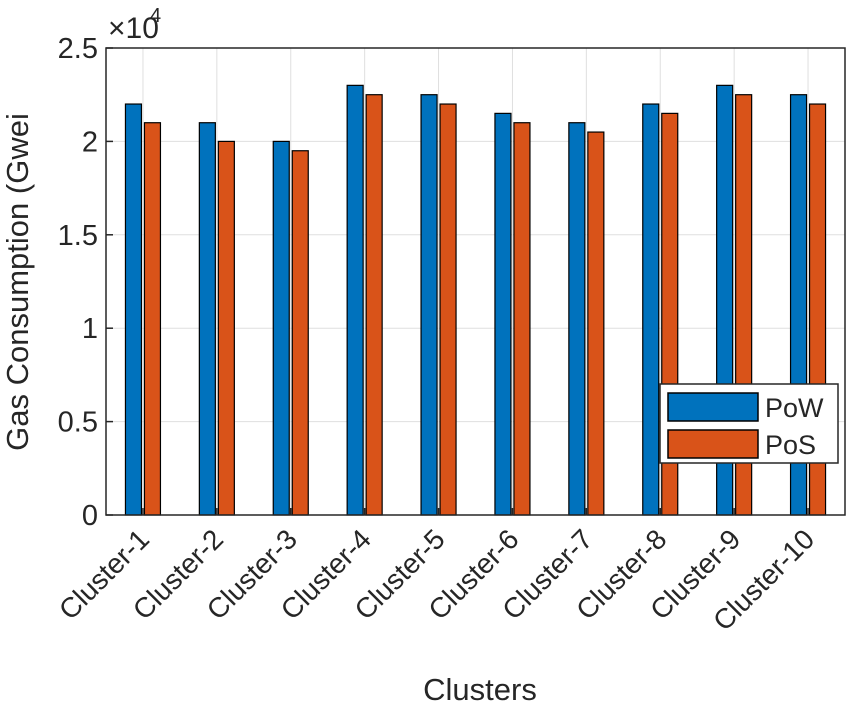  Describe the element at coordinates (90, 142) in the screenshot. I see `y-tick-label: 2` at that location.